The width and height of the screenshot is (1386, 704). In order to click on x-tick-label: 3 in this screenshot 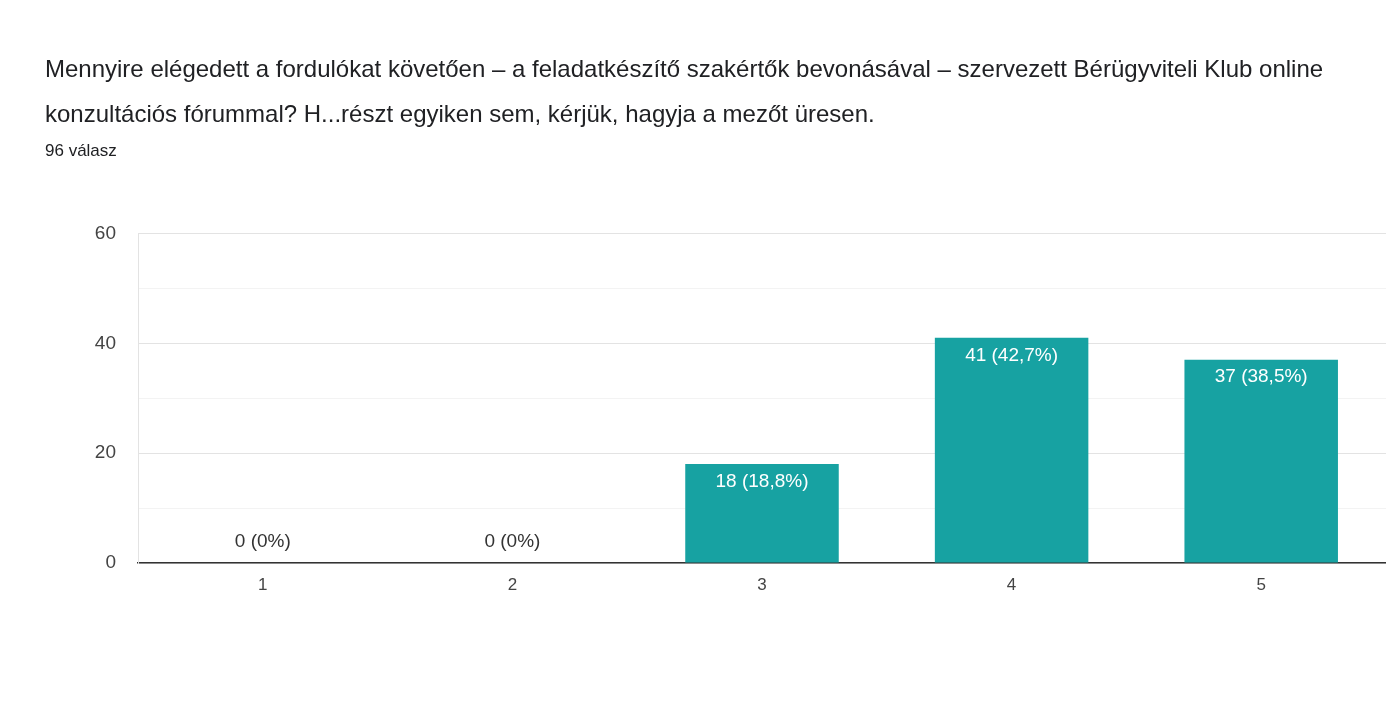, I will do `click(762, 584)`.